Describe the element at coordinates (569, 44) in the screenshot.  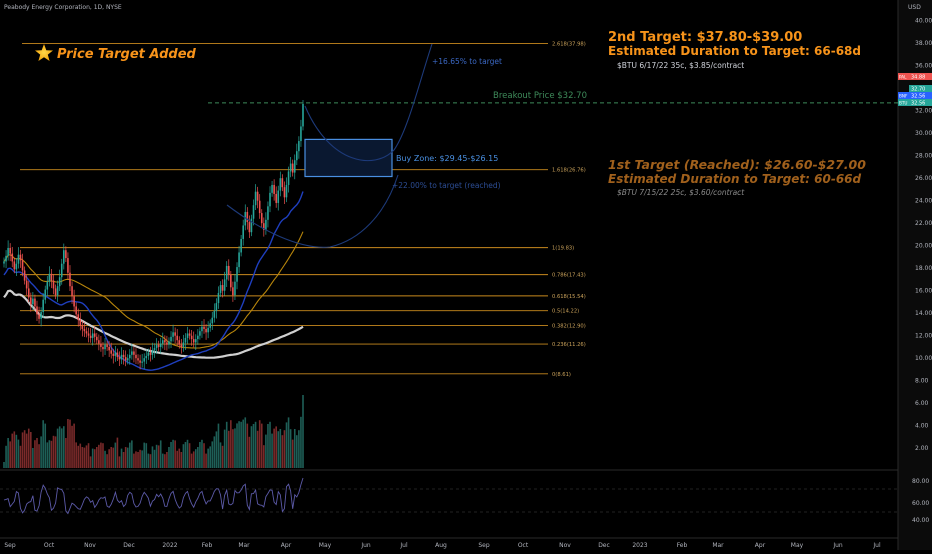
I see `fib-label: 2.618(37.98)` at that location.